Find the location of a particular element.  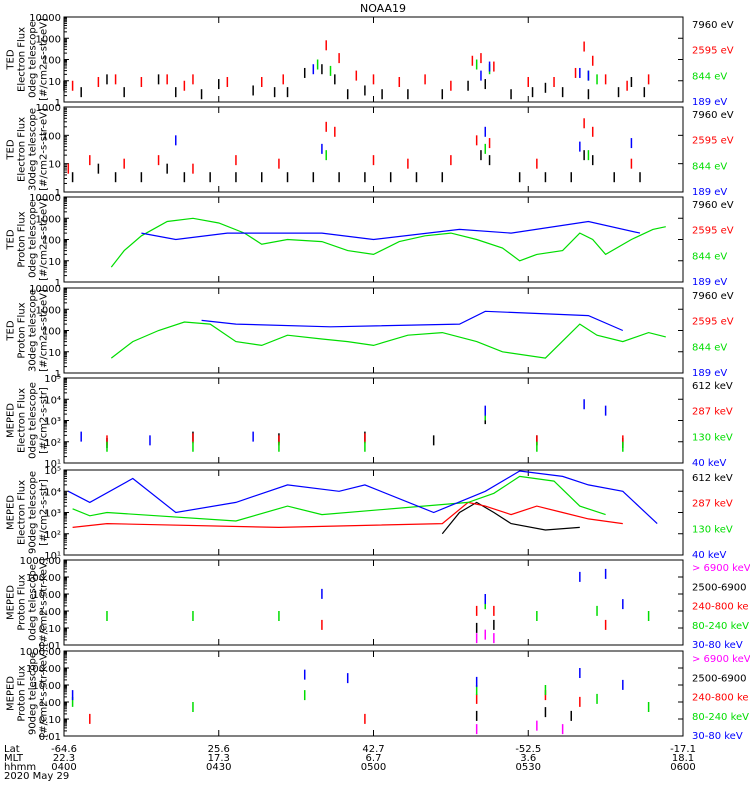

legend-label: > 6900 keV is located at coordinates (721, 568).